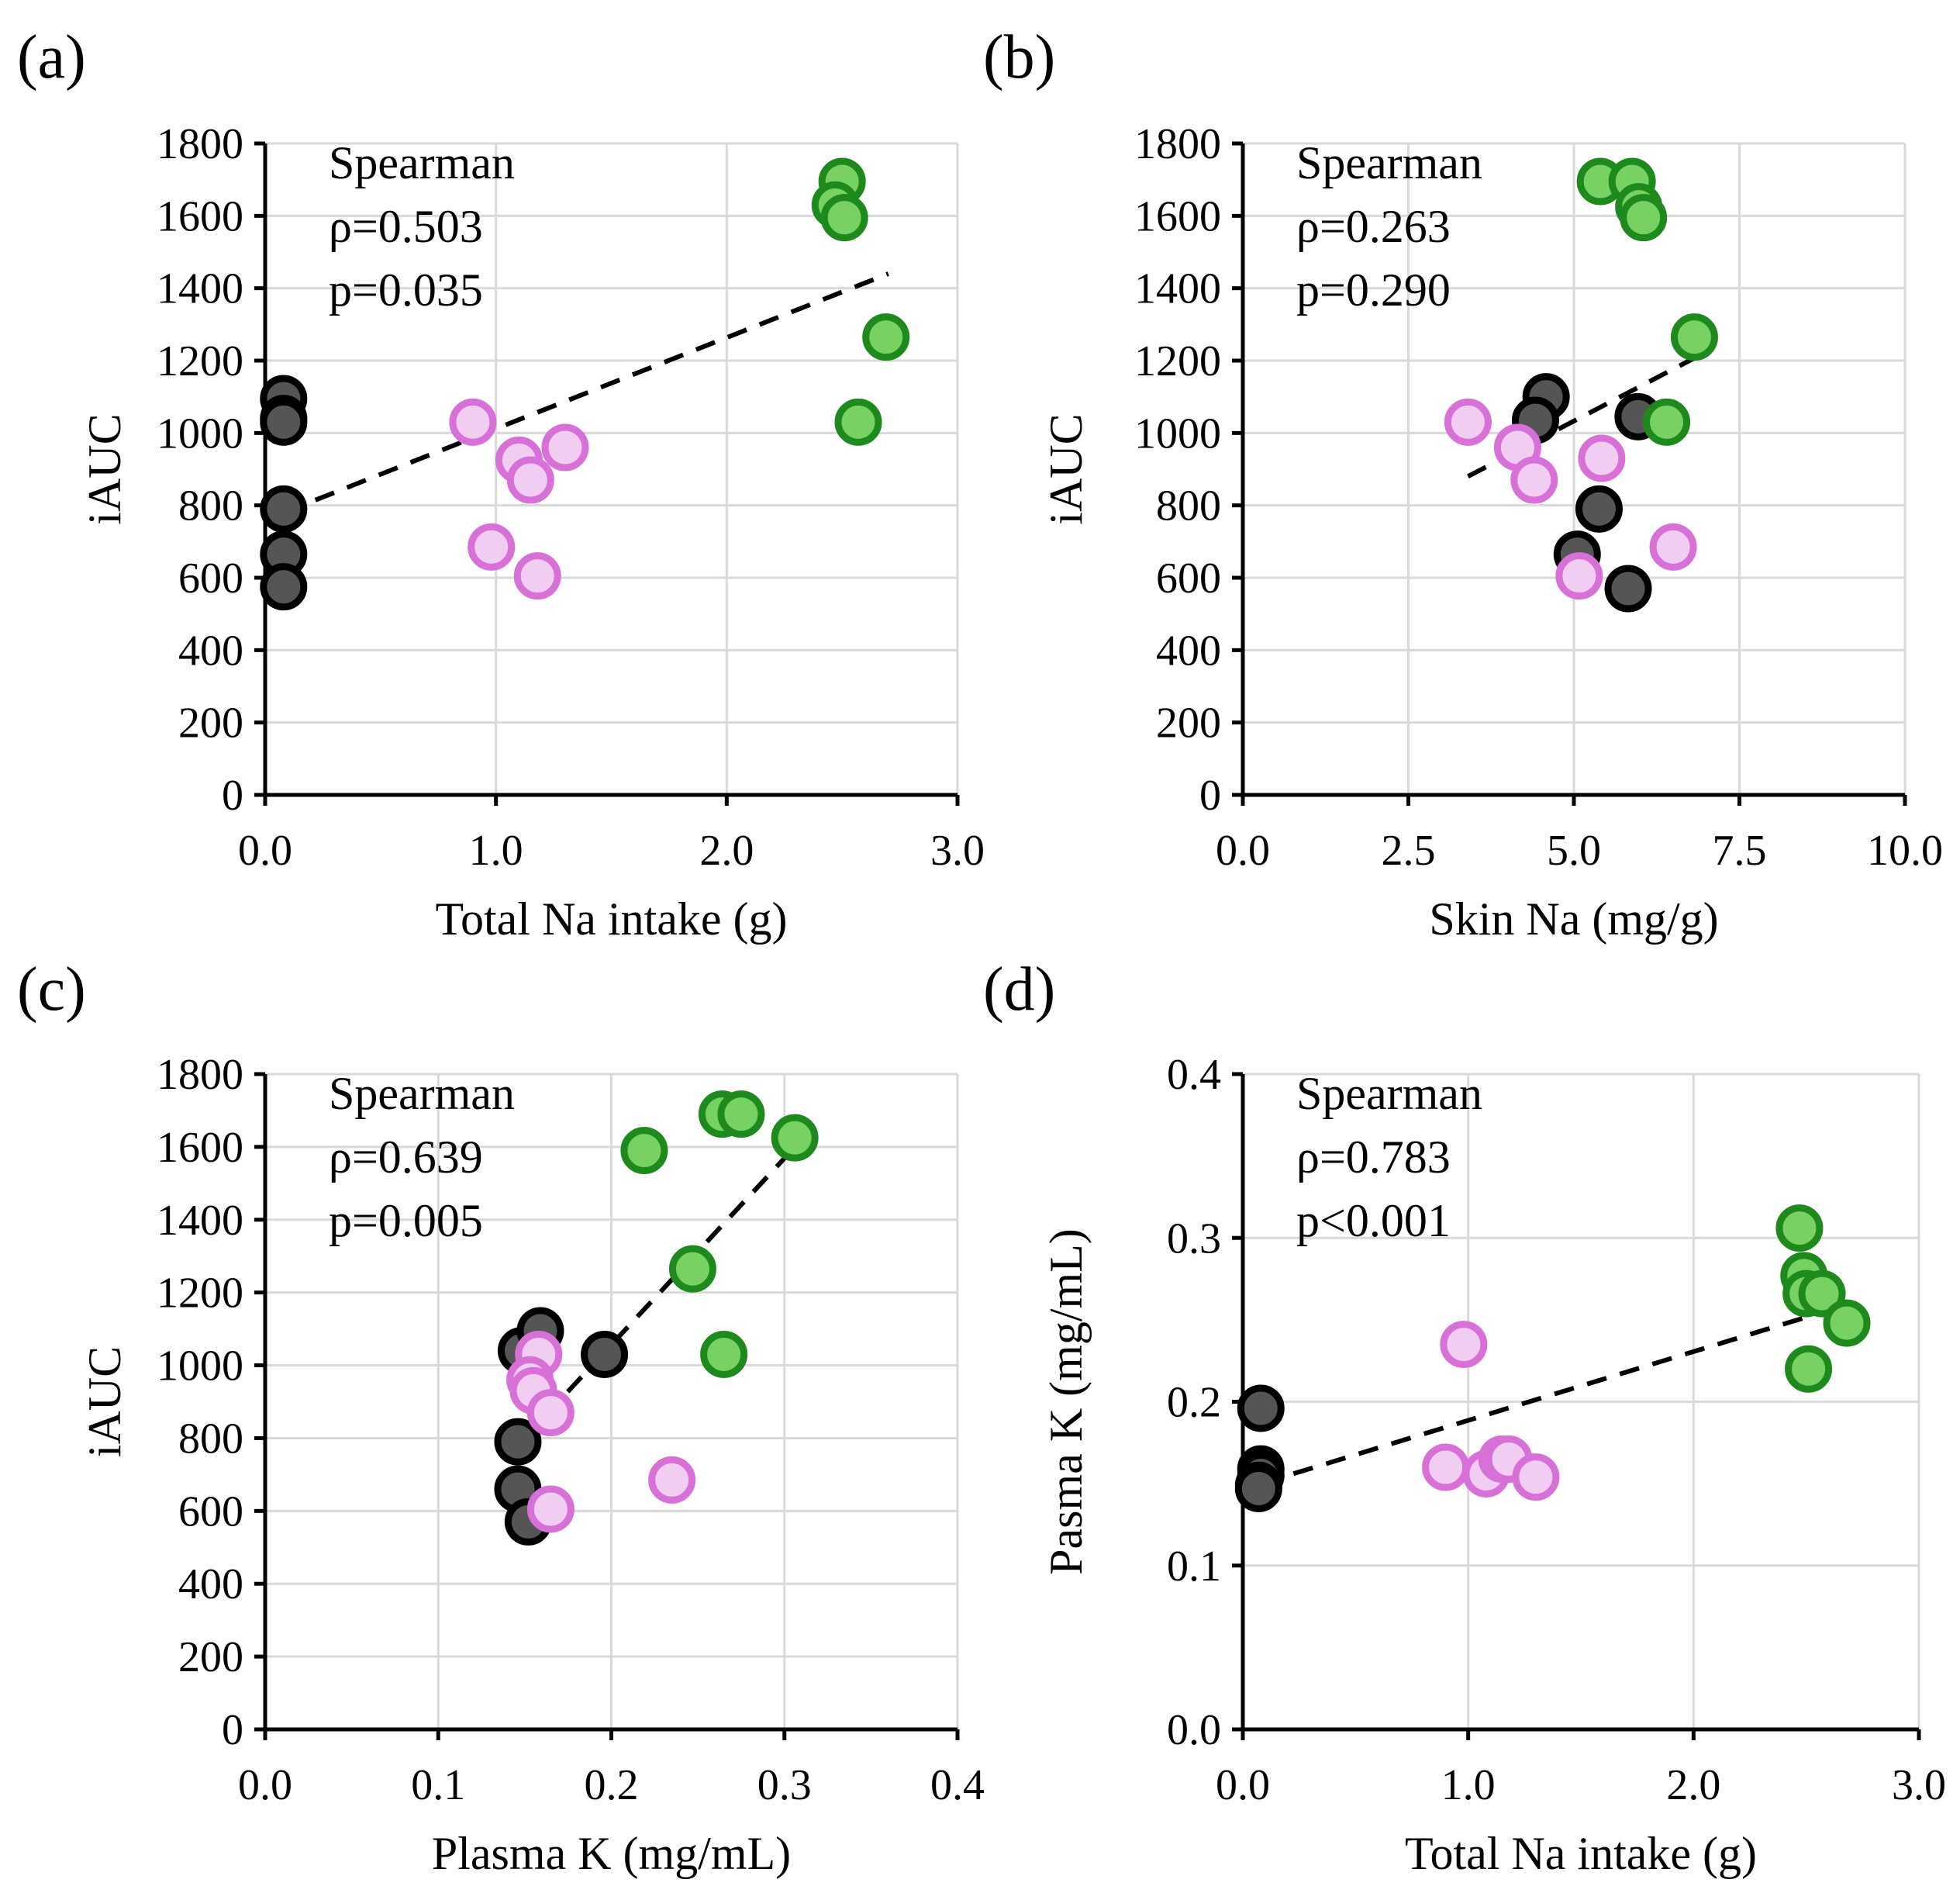 This screenshot has width=1960, height=1900. What do you see at coordinates (406, 1157) in the screenshot?
I see `stat-annotation-line: ρ=0.639` at bounding box center [406, 1157].